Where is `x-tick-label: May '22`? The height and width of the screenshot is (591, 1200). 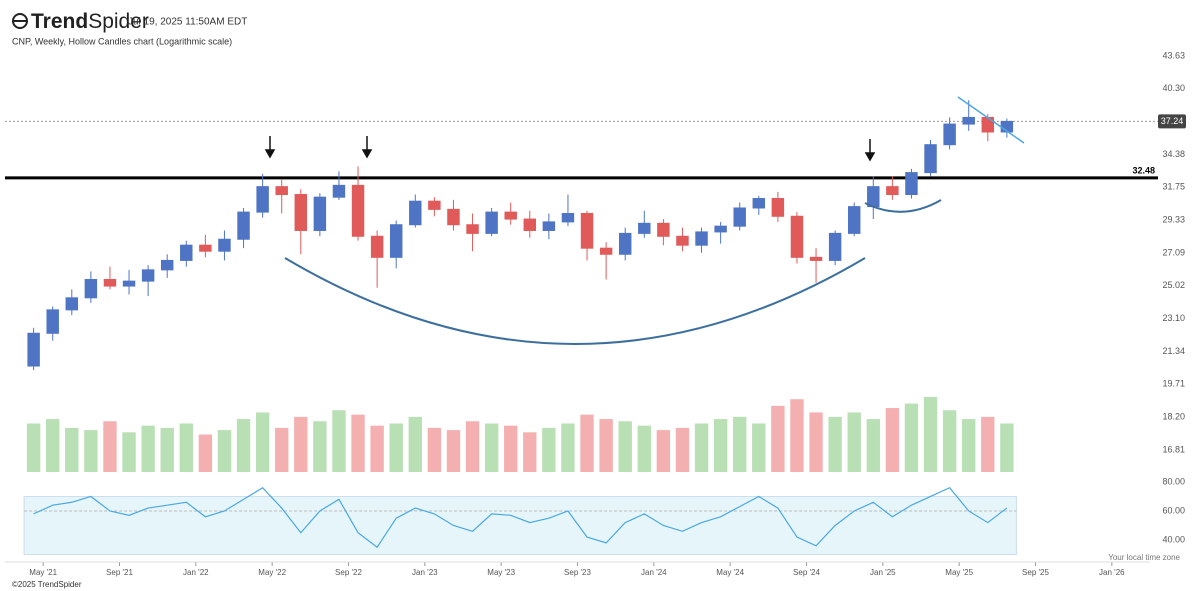 x-tick-label: May '22 is located at coordinates (272, 572).